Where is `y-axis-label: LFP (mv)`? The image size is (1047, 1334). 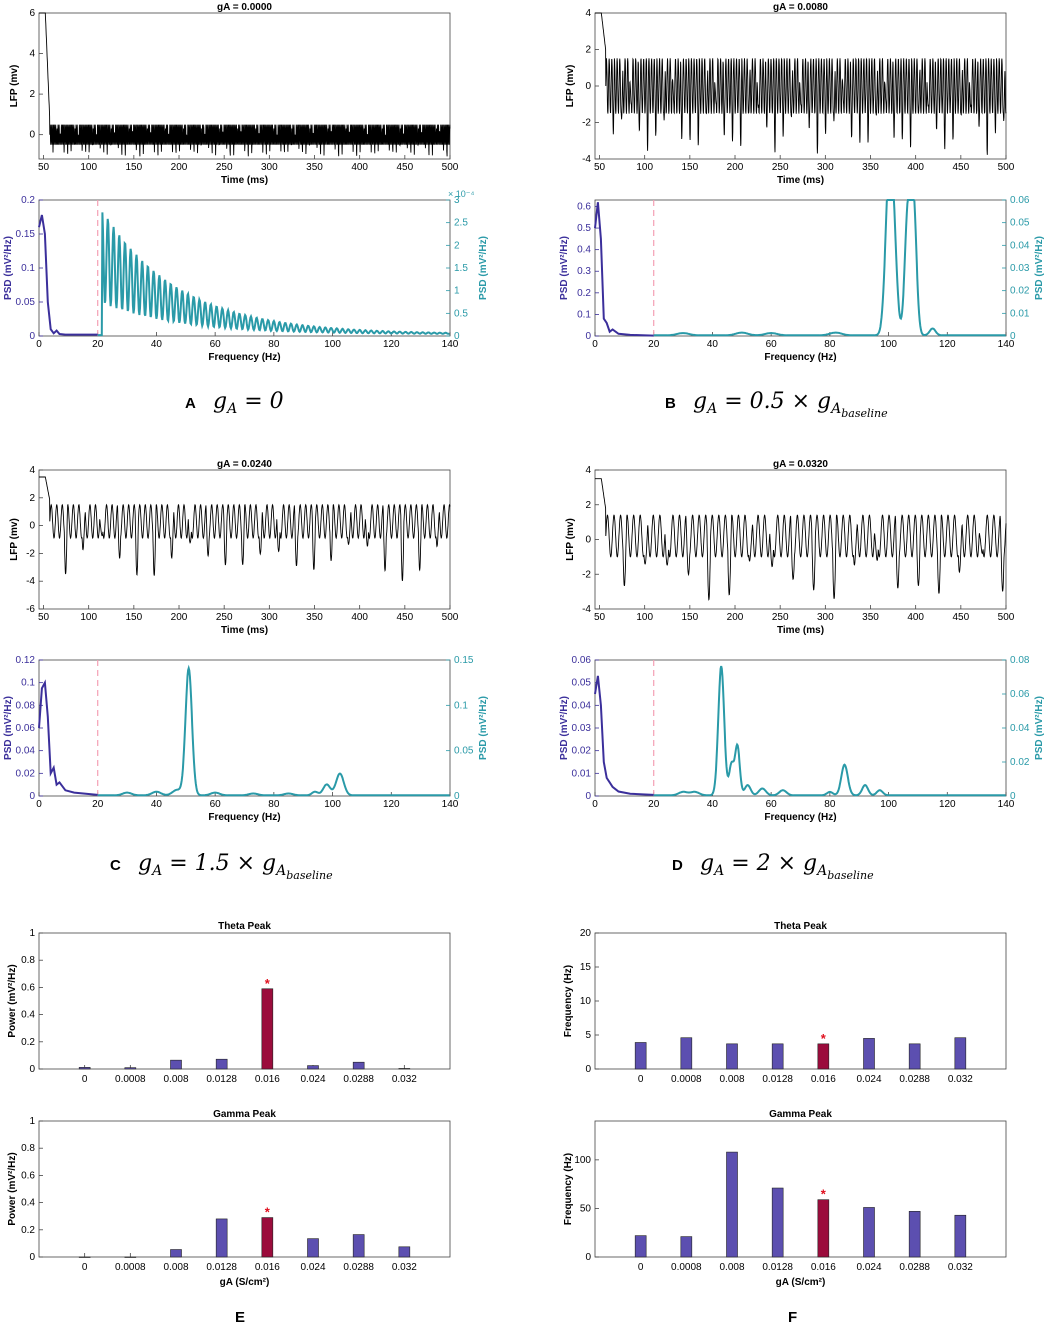
y-axis-label: LFP (mv) is located at coordinates (570, 539).